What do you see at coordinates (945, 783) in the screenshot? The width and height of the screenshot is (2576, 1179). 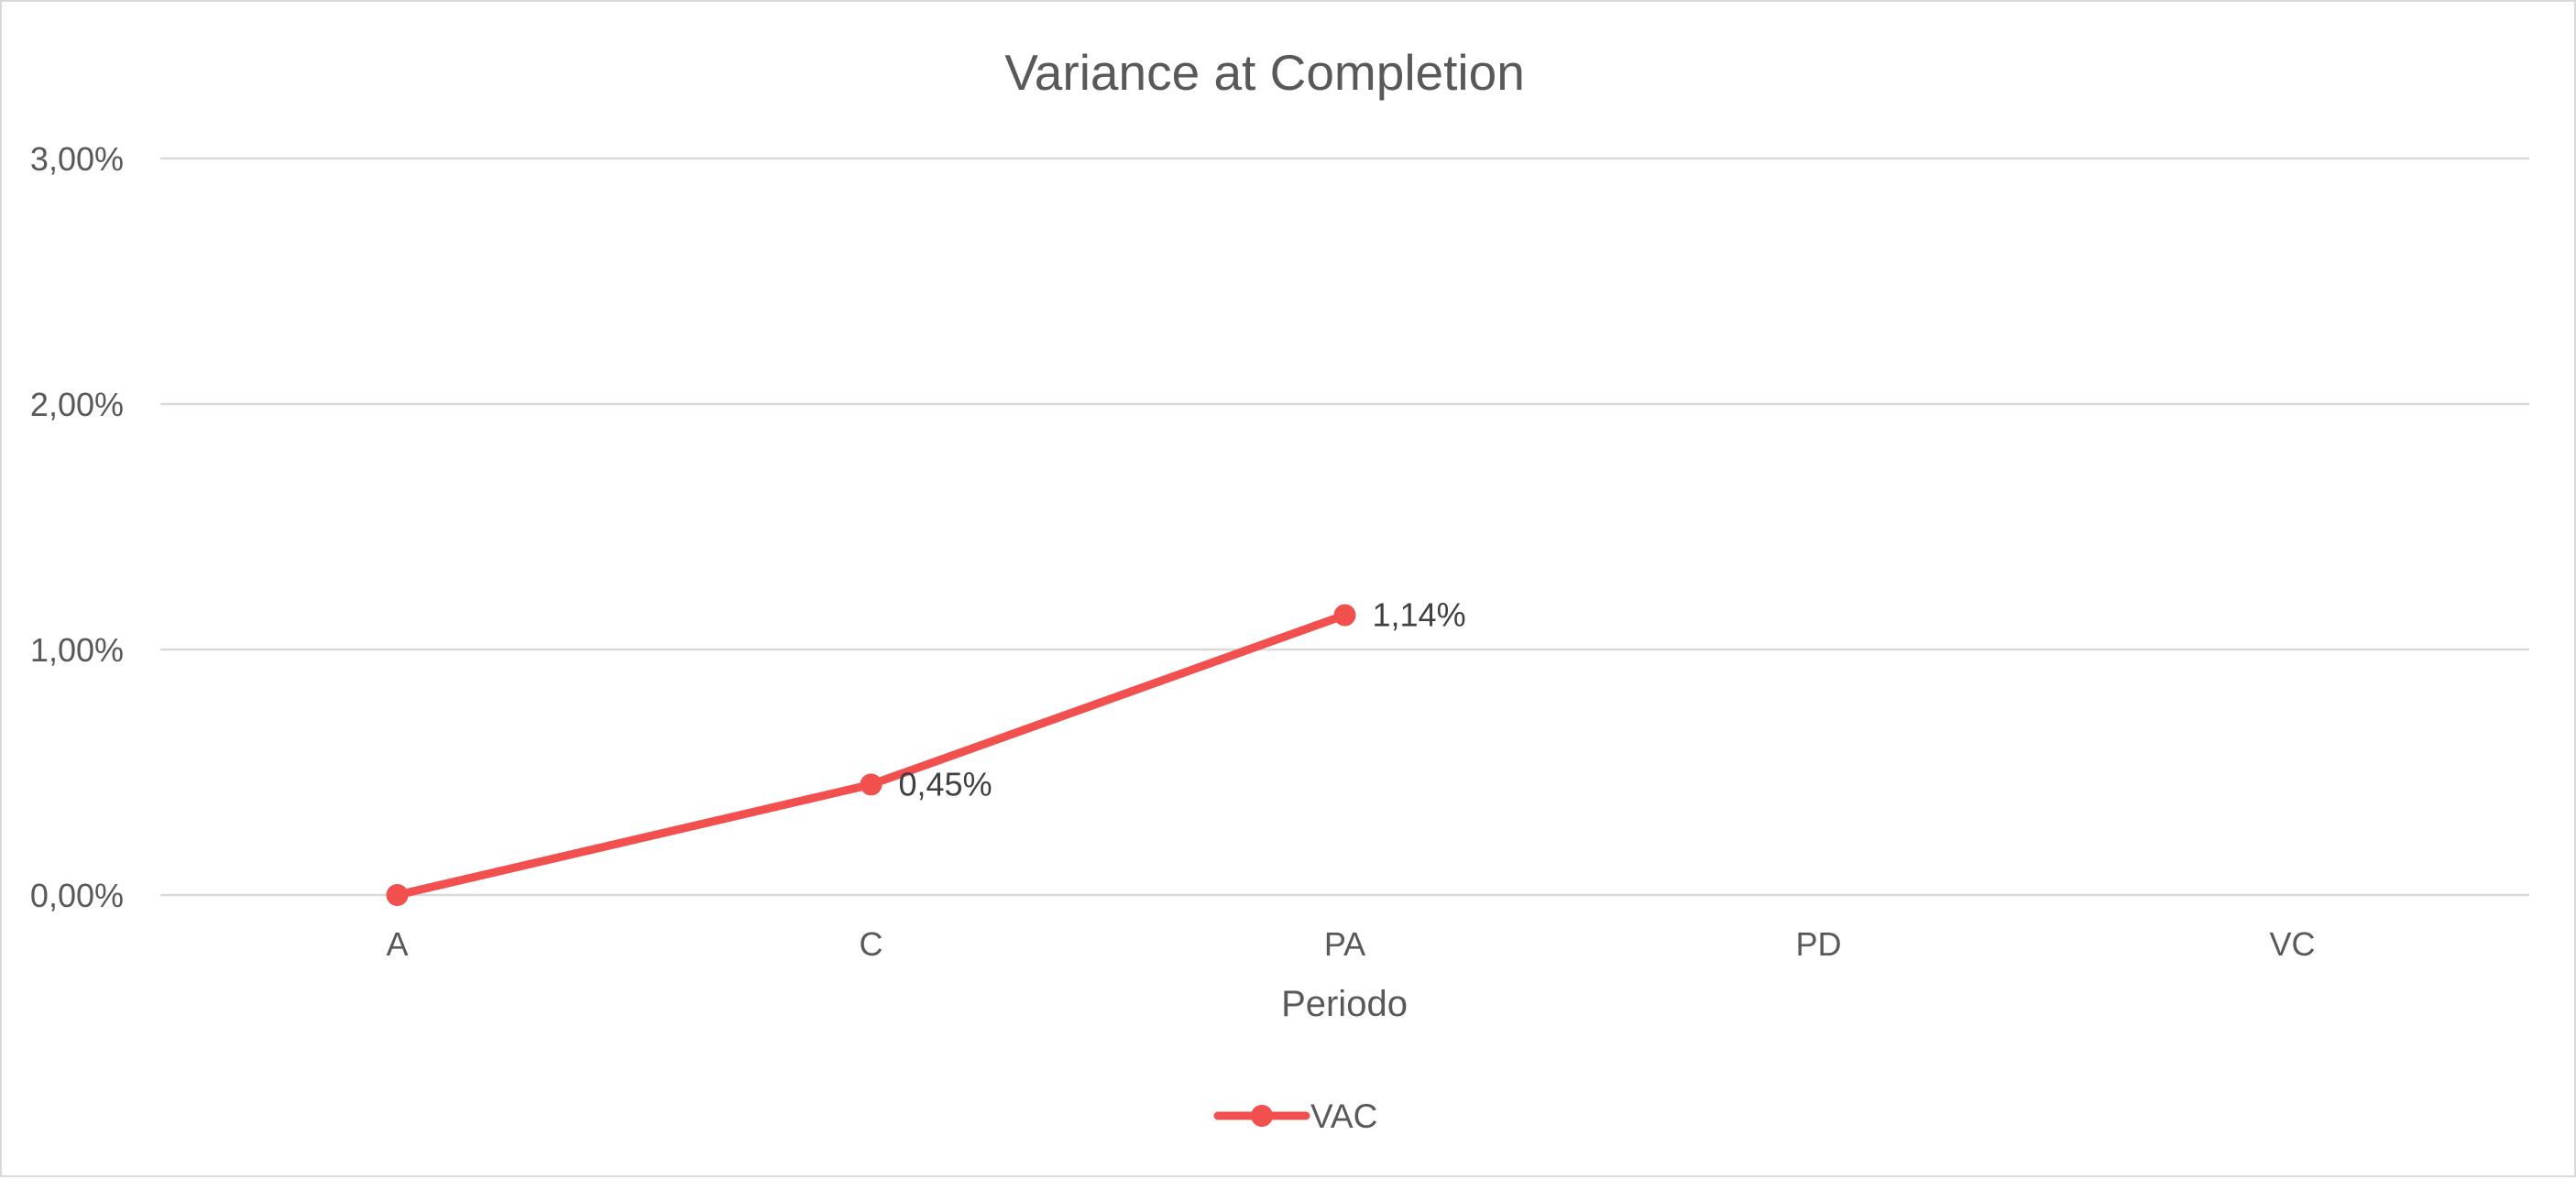 I see `data-label: 0,45%` at bounding box center [945, 783].